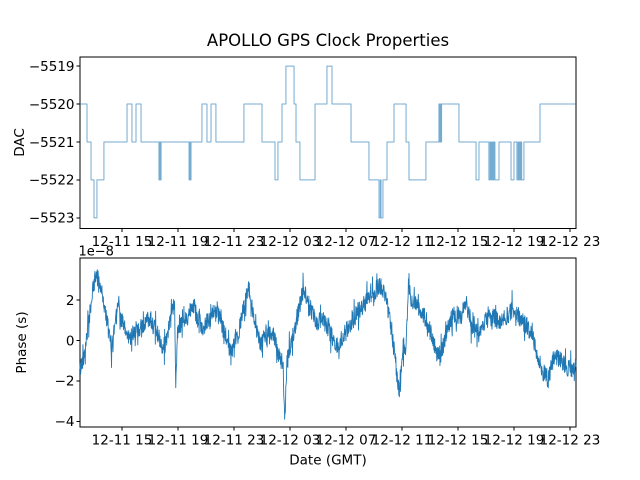  What do you see at coordinates (96, 252) in the screenshot?
I see `scale-offset-label: 1e−8` at bounding box center [96, 252].